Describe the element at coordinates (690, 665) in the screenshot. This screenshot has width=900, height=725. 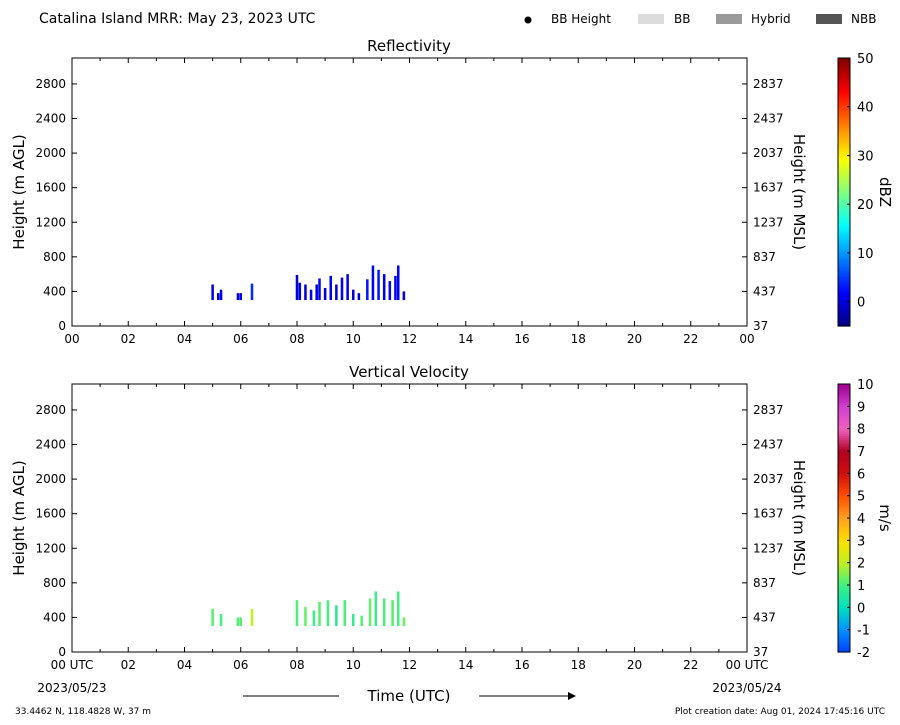
I see `x-tick-label: 22` at that location.